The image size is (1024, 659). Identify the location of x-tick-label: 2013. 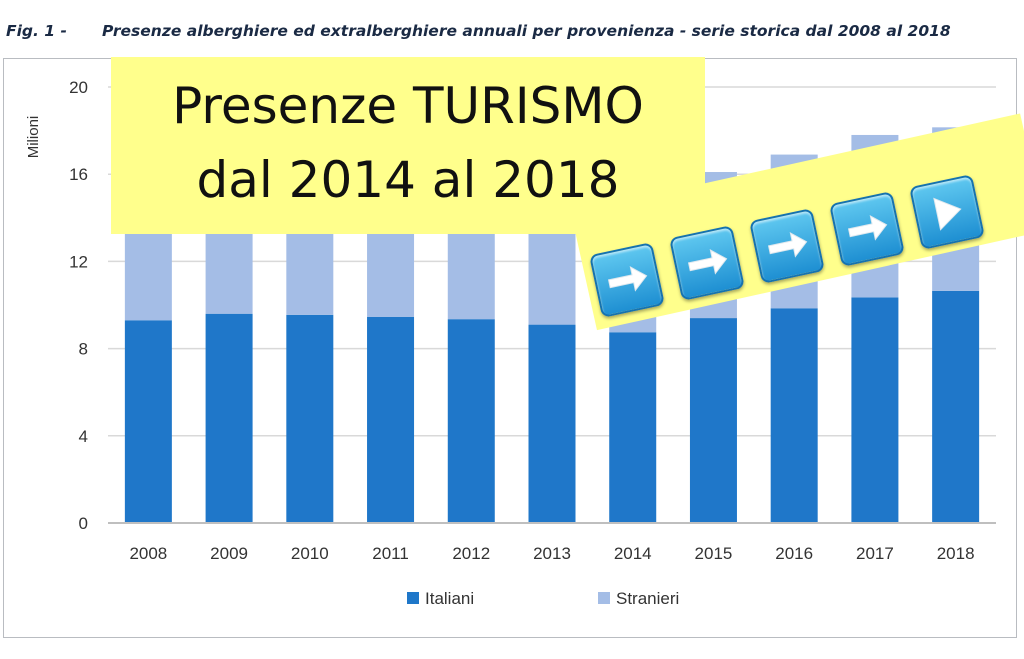
(552, 553).